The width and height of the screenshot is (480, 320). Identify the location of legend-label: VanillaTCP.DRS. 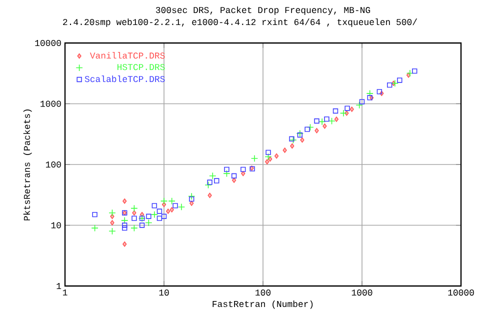
(127, 55).